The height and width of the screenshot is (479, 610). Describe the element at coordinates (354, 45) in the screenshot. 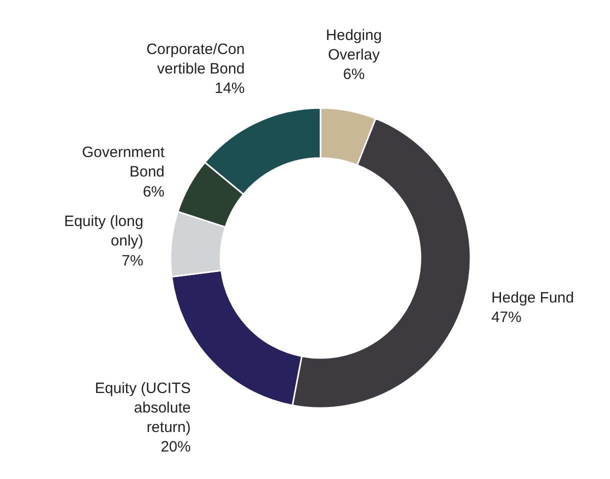

I see `slice-label: Hedging Overlay` at that location.